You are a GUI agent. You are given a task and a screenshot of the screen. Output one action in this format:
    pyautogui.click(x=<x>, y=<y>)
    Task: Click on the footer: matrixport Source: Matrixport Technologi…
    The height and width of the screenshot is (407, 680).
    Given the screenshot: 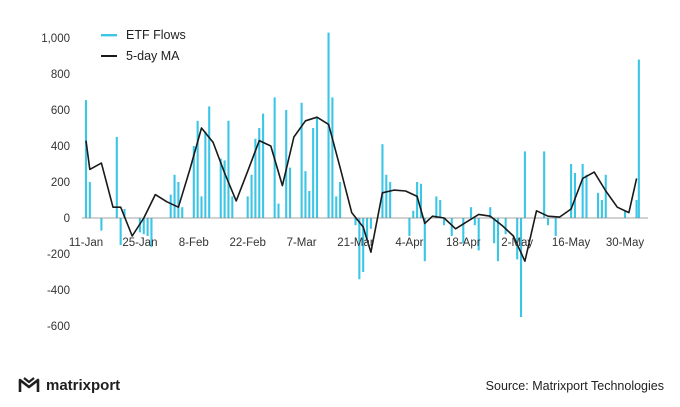 What is the action you would take?
    pyautogui.click(x=340, y=386)
    